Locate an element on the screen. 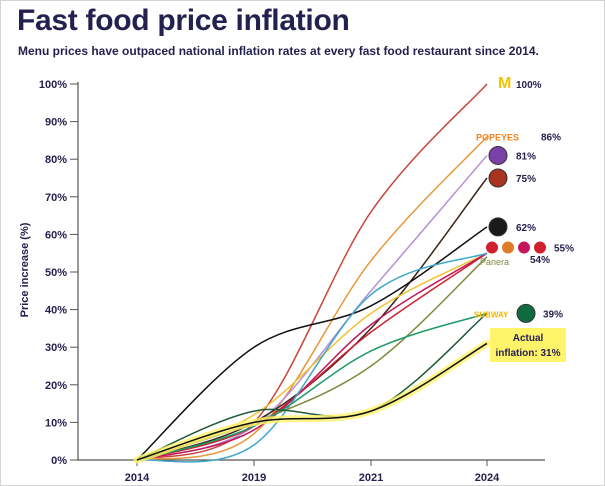  logo-subway: SUBWAY is located at coordinates (491, 314).